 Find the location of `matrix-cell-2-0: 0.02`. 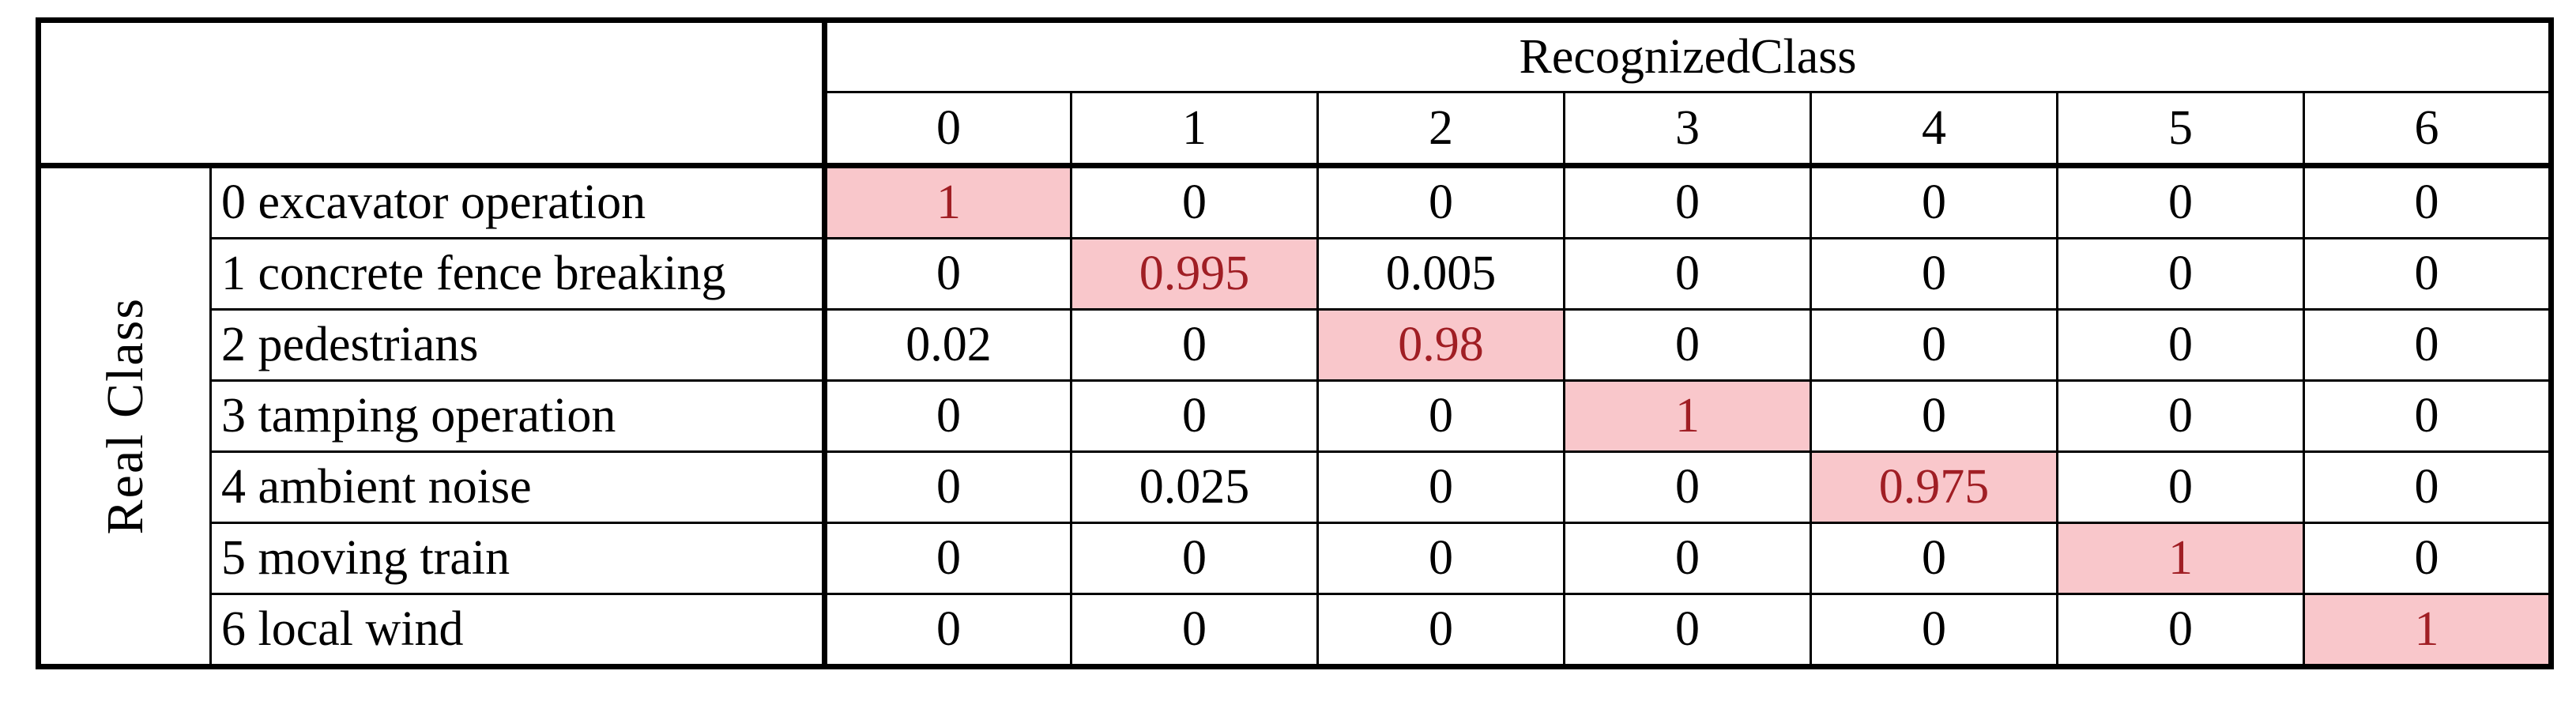

matrix-cell-2-0: 0.02 is located at coordinates (947, 345).